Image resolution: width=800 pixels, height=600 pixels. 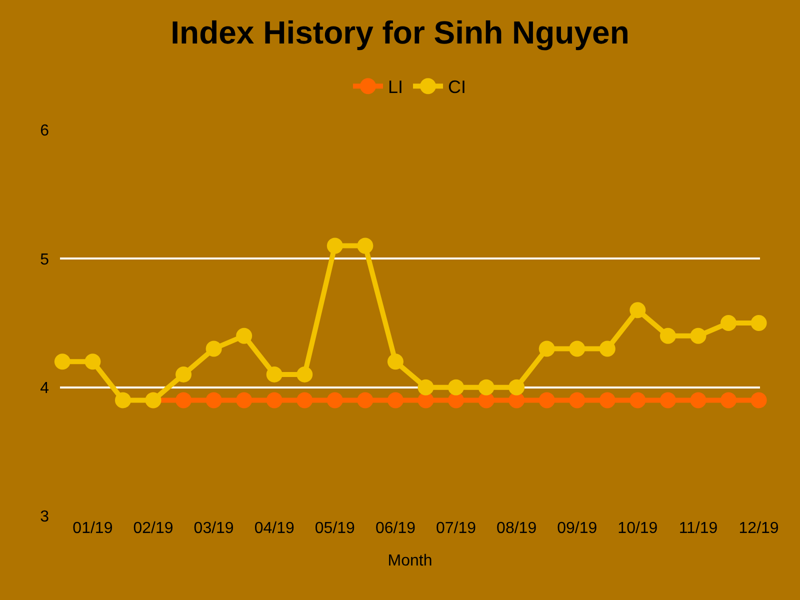 I want to click on legend-label: LI, so click(x=396, y=87).